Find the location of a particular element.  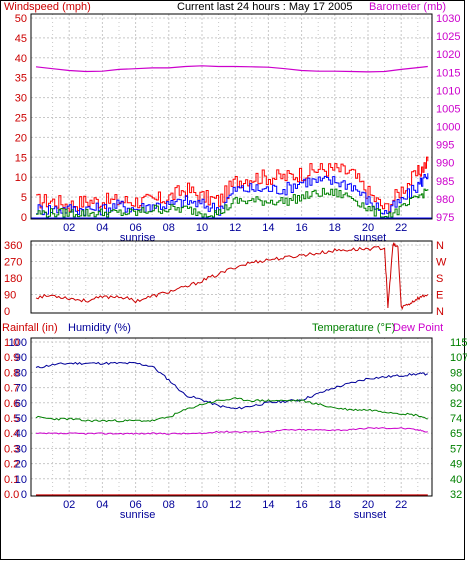

panel3-xtick-label: 14 is located at coordinates (268, 505).